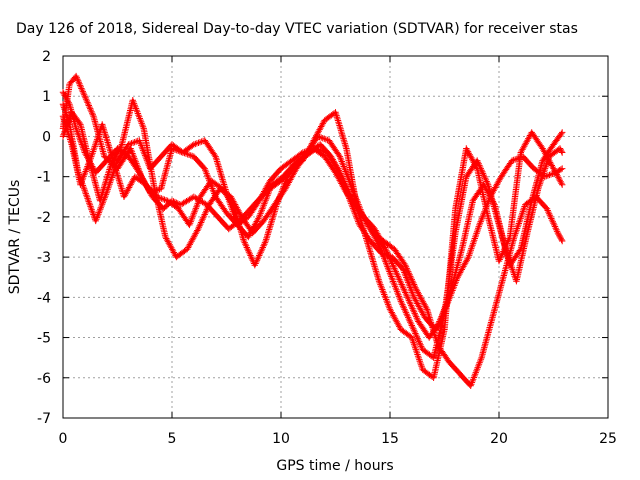 The height and width of the screenshot is (480, 640). I want to click on x-axis-label: GPS time / hours, so click(334, 466).